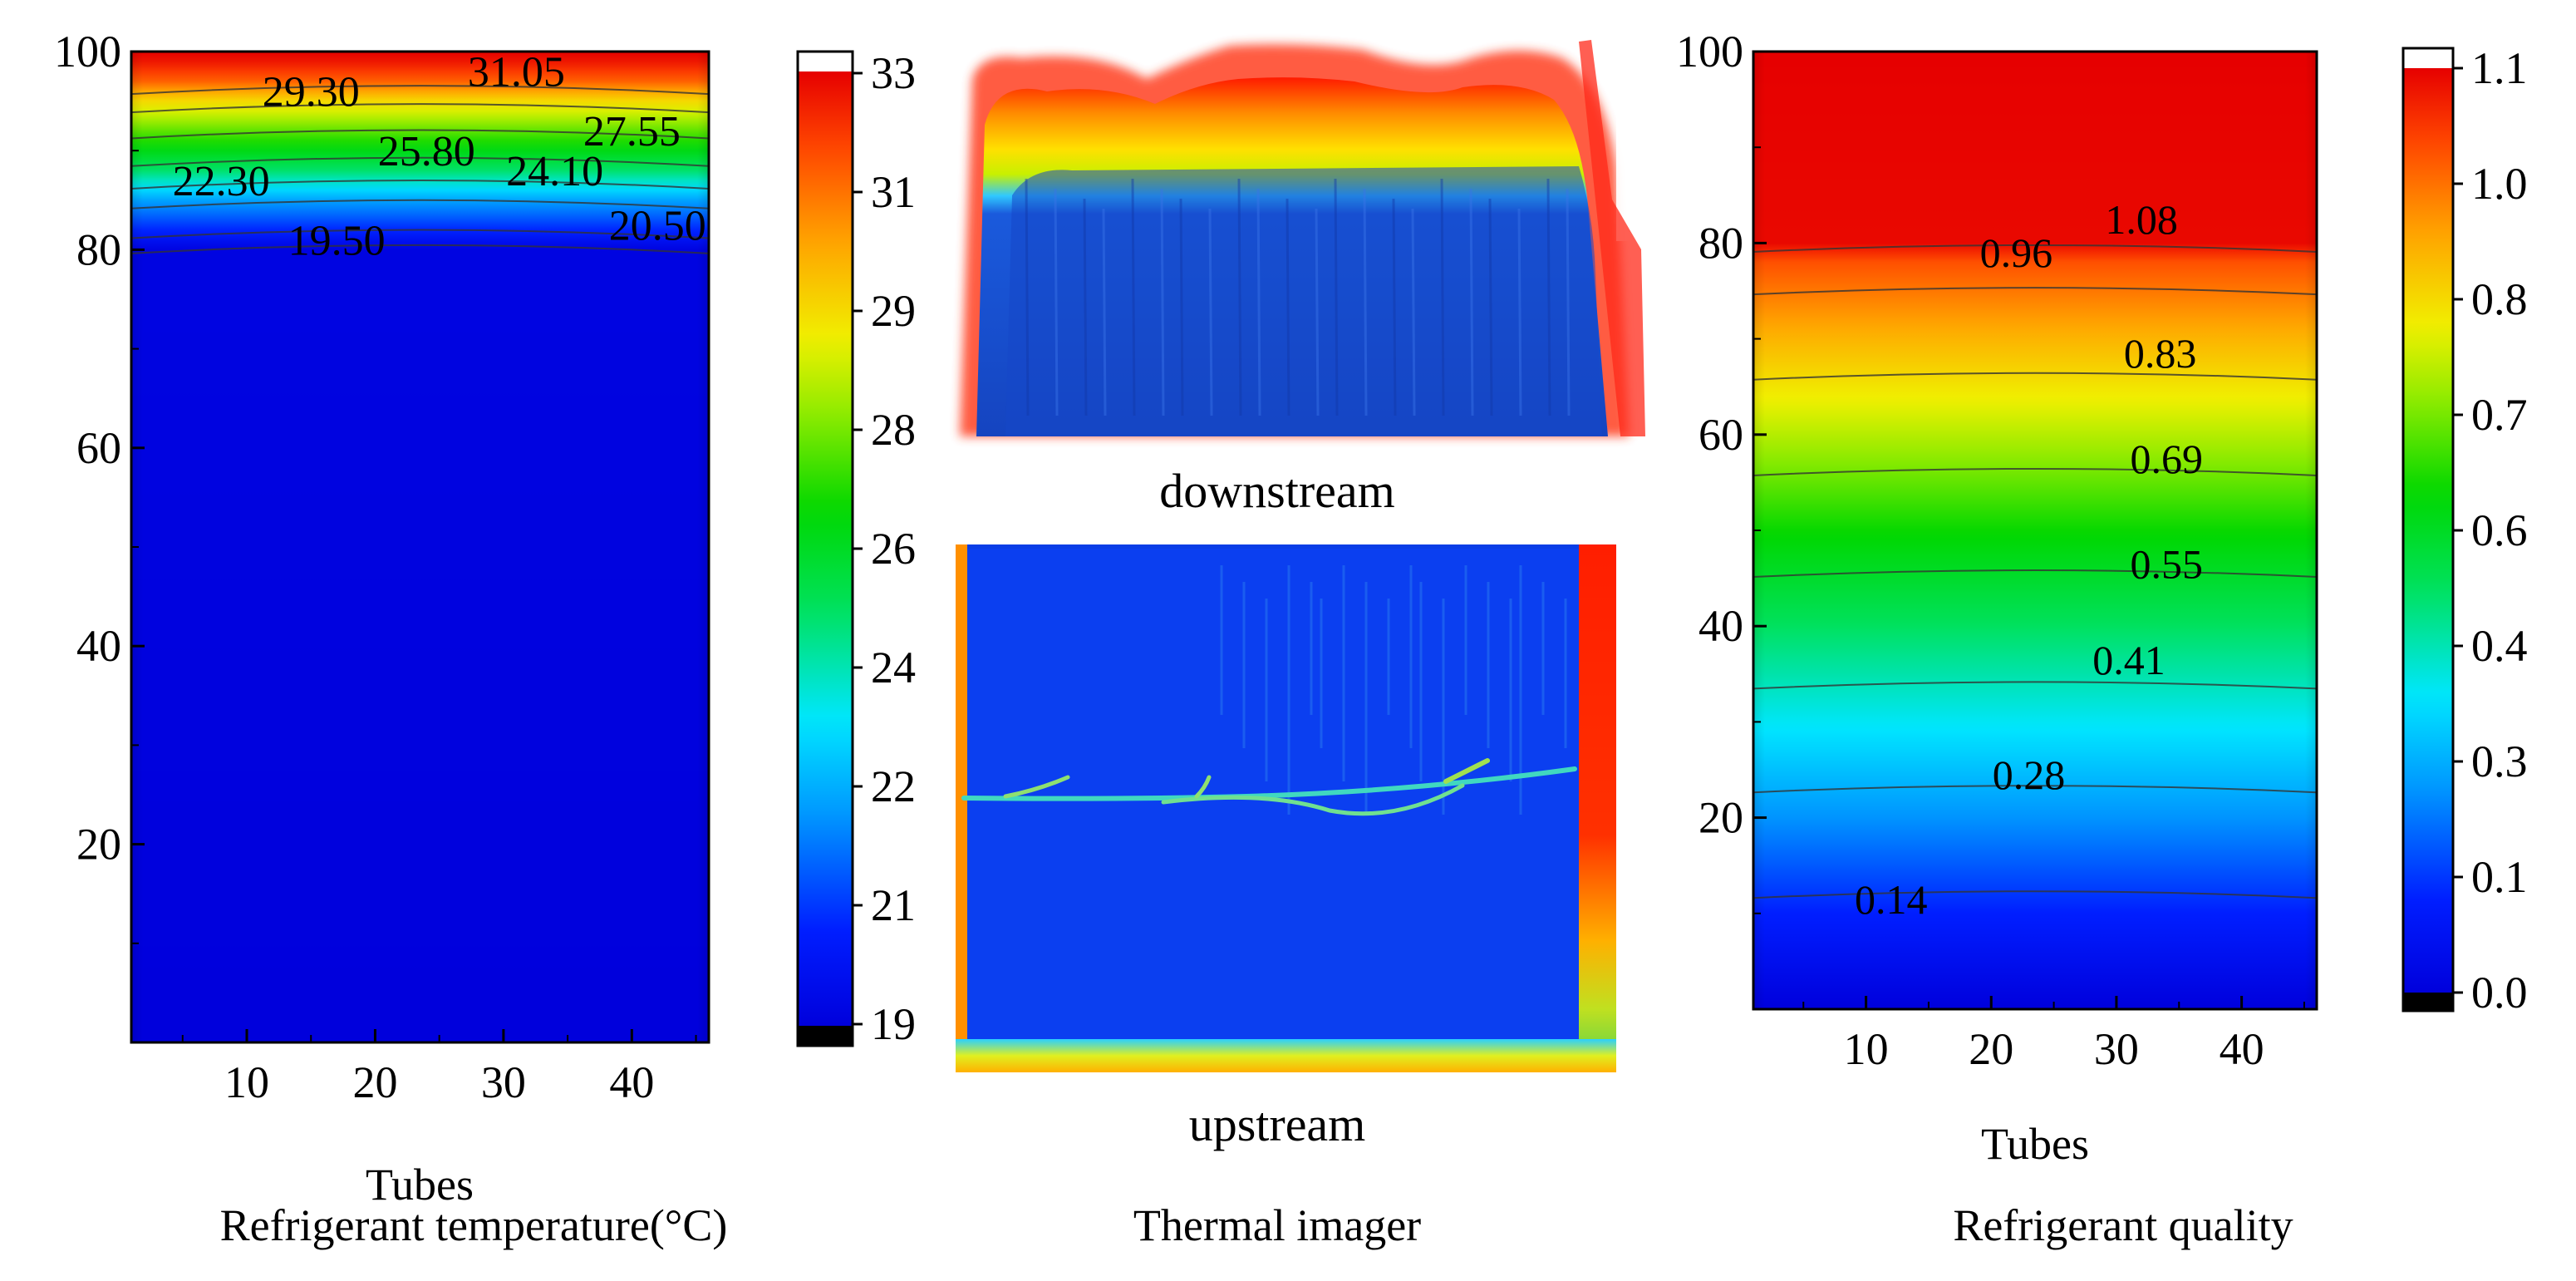 The height and width of the screenshot is (1281, 2576). I want to click on quality-colorbar-overflow, so click(2428, 58).